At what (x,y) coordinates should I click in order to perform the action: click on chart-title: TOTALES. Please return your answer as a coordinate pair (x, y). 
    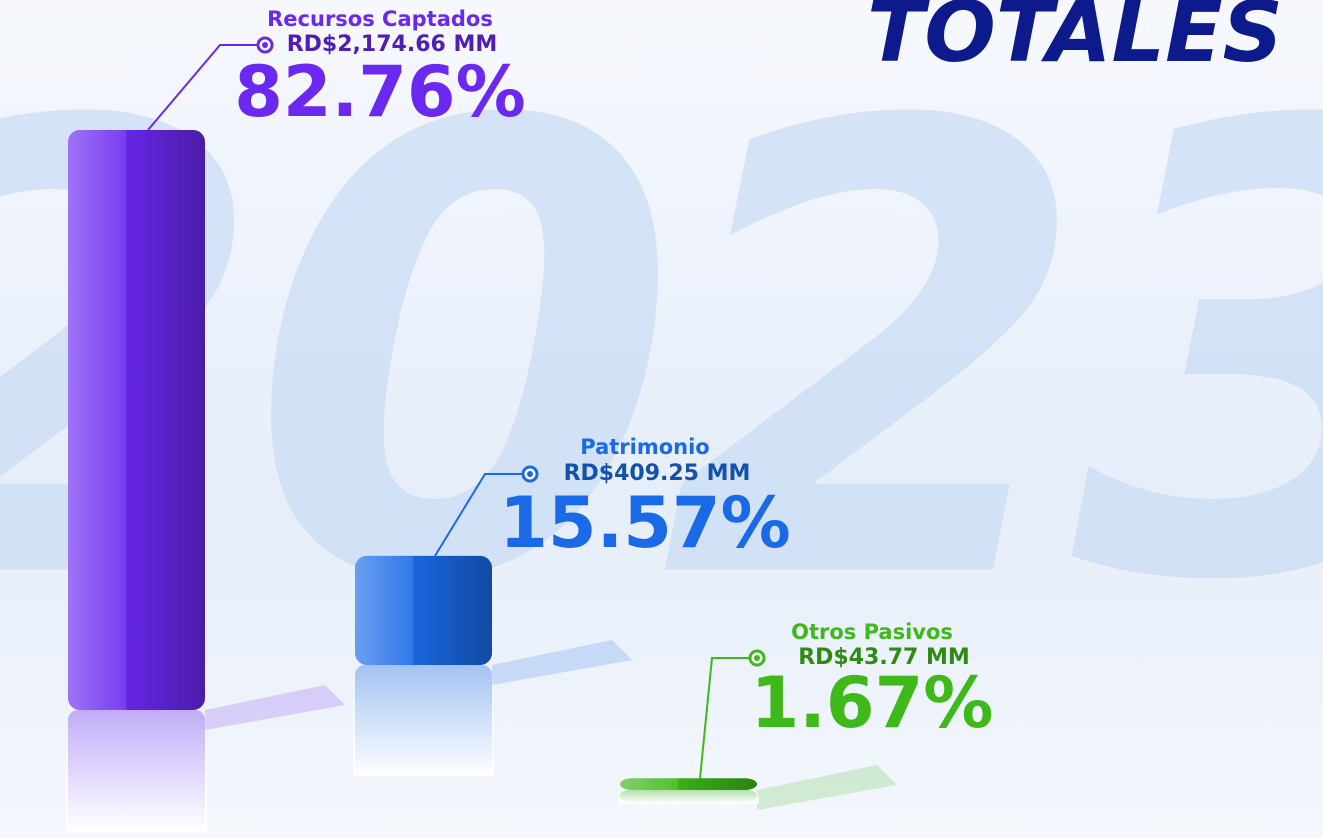
    Looking at the image, I should click on (1075, 40).